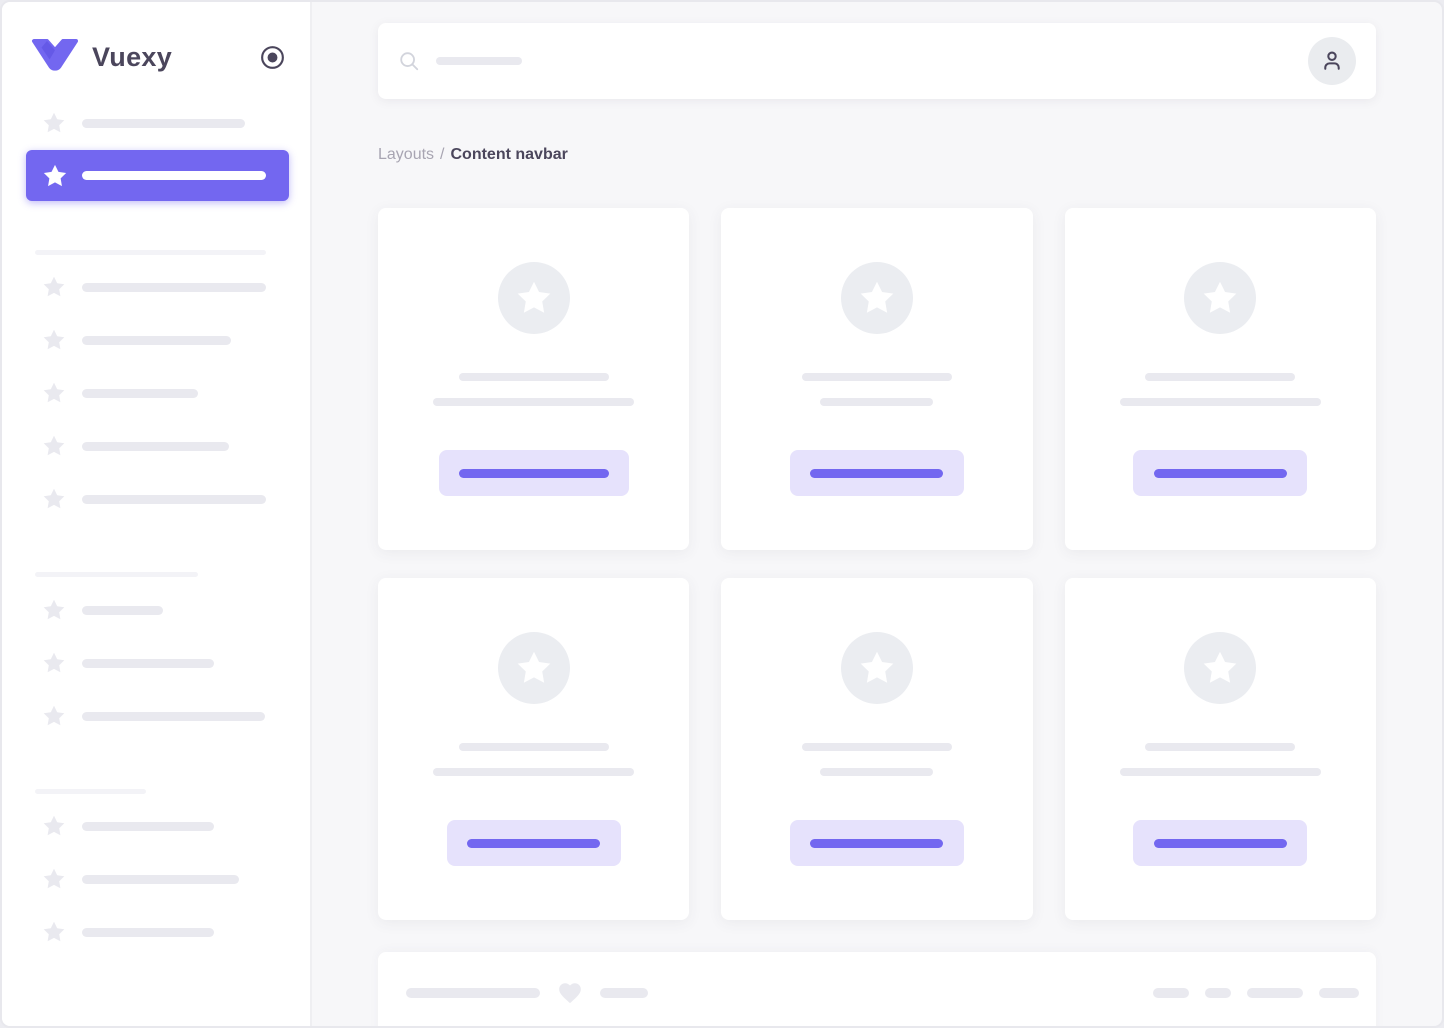  Describe the element at coordinates (406, 154) in the screenshot. I see `breadcrumb-link-layouts: Layouts` at that location.